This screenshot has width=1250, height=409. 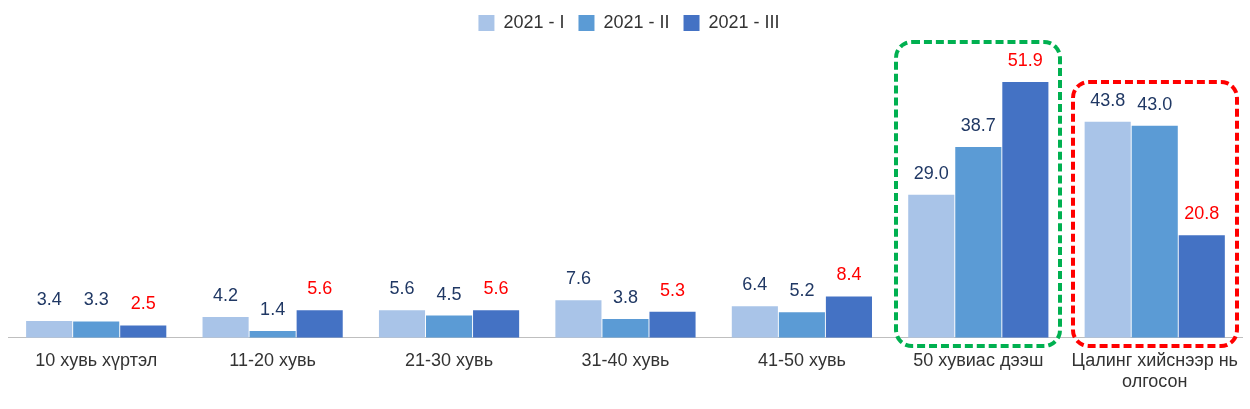 What do you see at coordinates (49, 299) in the screenshot?
I see `data-label: 3.4` at bounding box center [49, 299].